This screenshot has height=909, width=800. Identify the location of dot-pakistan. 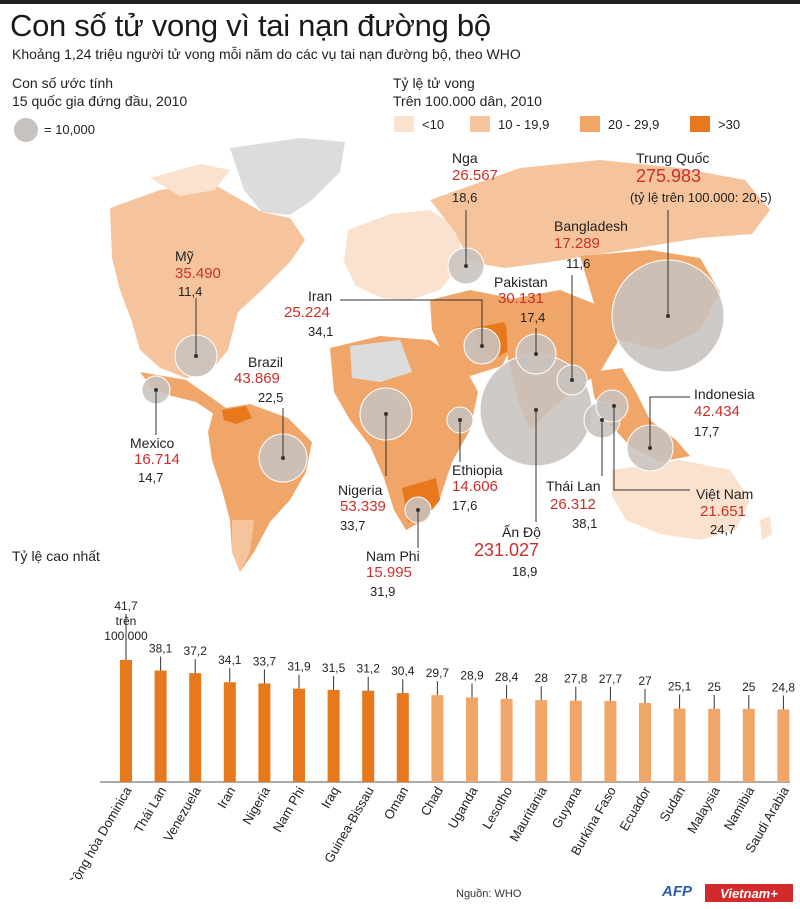
(536, 354).